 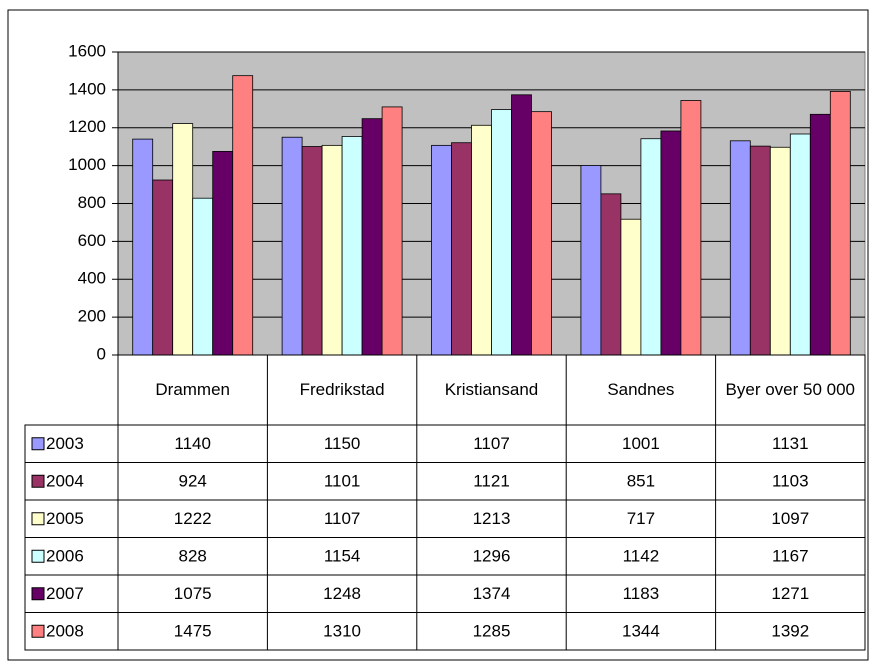 What do you see at coordinates (65, 556) in the screenshot?
I see `legend-label: 2006` at bounding box center [65, 556].